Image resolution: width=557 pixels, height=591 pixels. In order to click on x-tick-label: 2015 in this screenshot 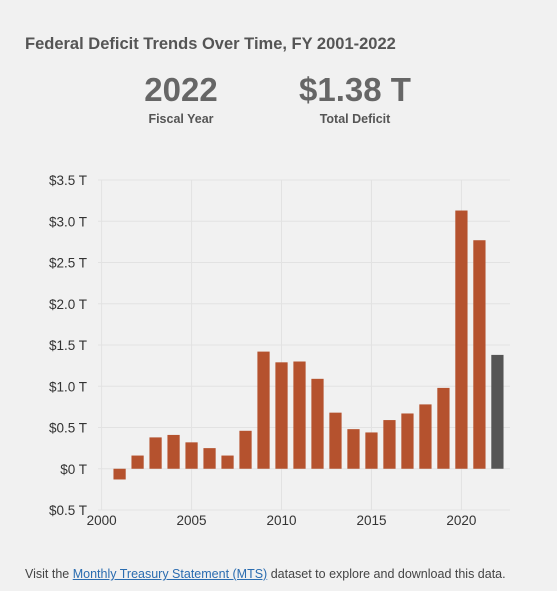, I will do `click(371, 520)`.